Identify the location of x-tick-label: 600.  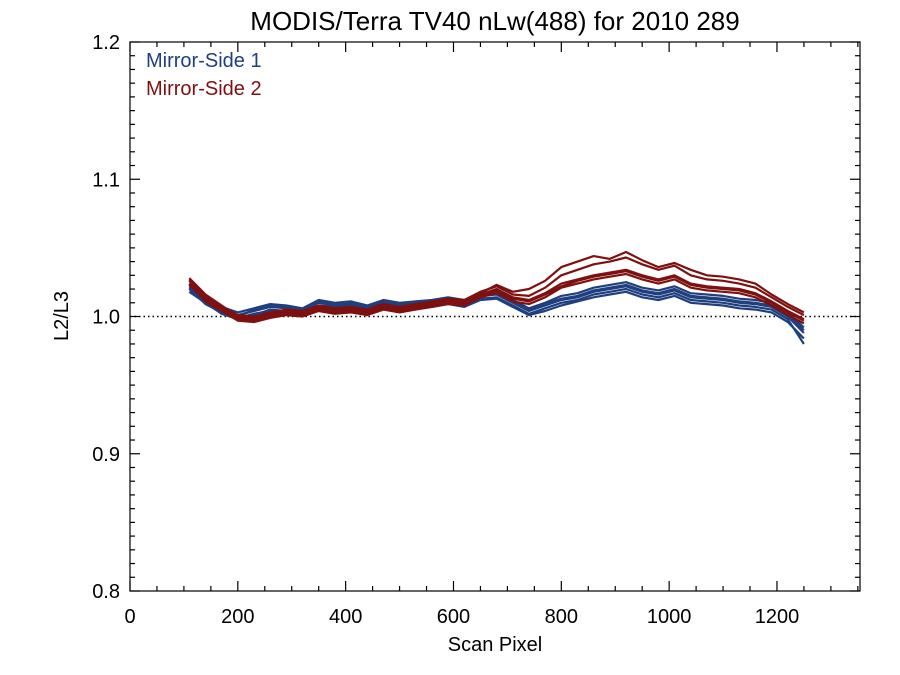
(453, 617).